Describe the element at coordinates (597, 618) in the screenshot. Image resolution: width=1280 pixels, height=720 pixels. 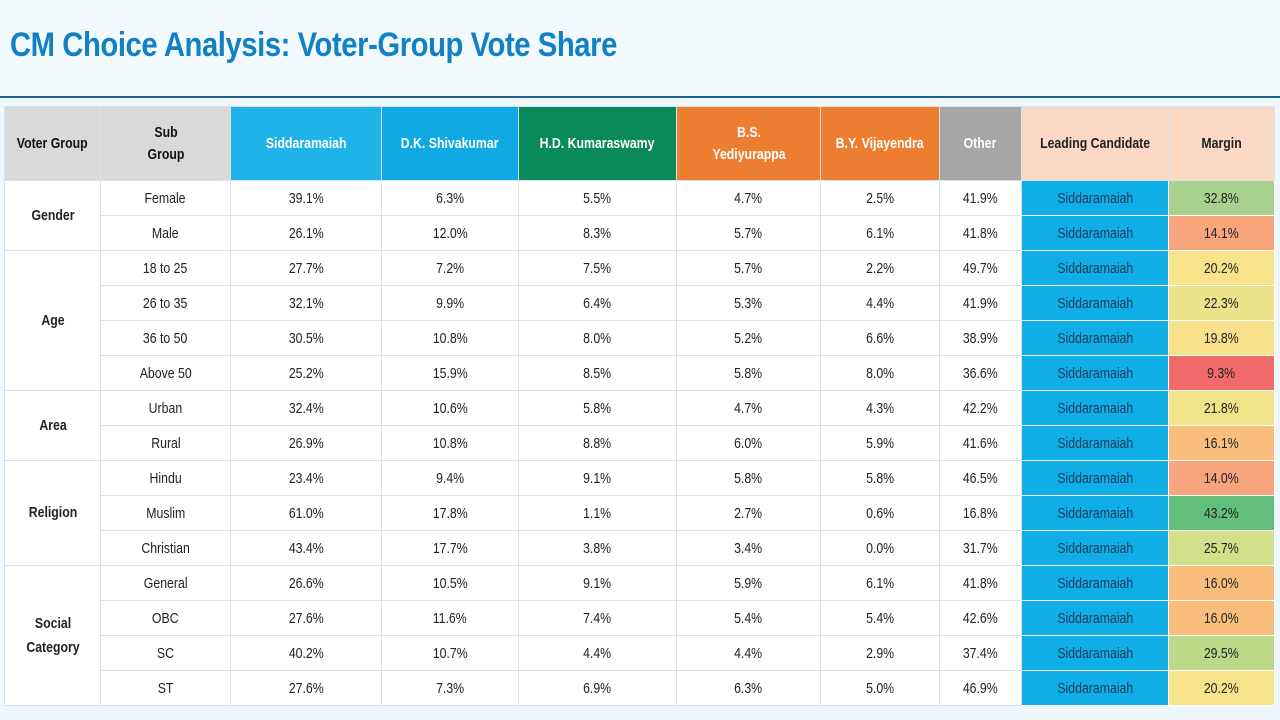
I see `hd-kumaraswamy-cell: 7.4%` at that location.